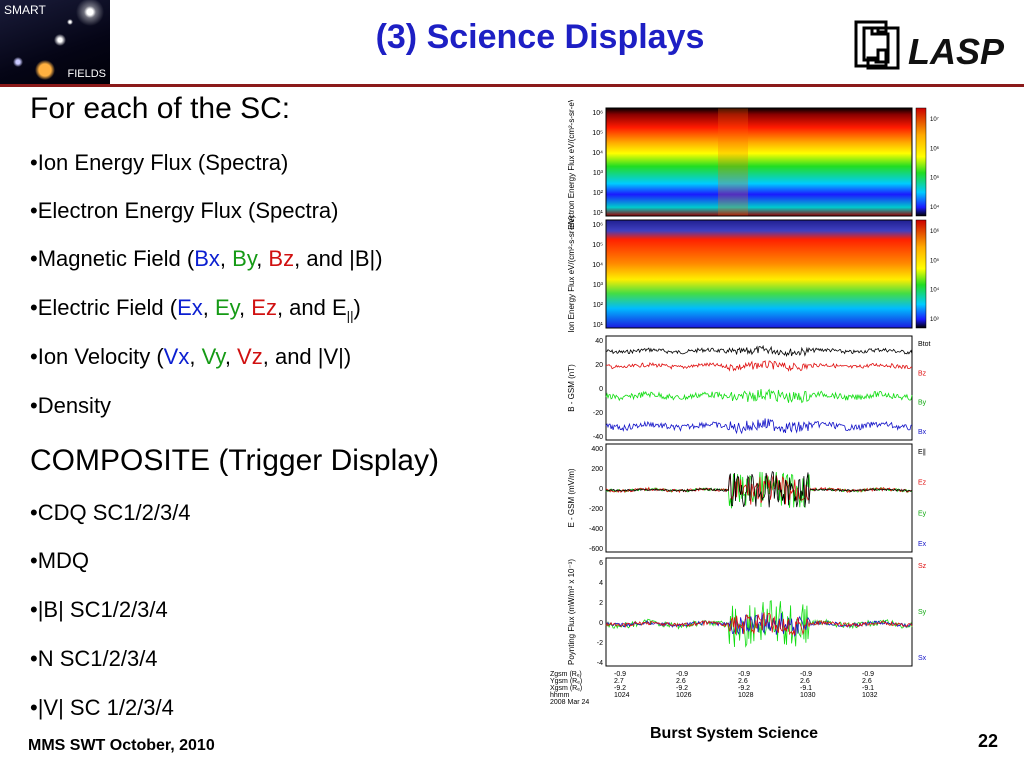 This screenshot has width=1024, height=768. Describe the element at coordinates (956, 51) in the screenshot. I see `lasp-logo-text: LASP` at that location.